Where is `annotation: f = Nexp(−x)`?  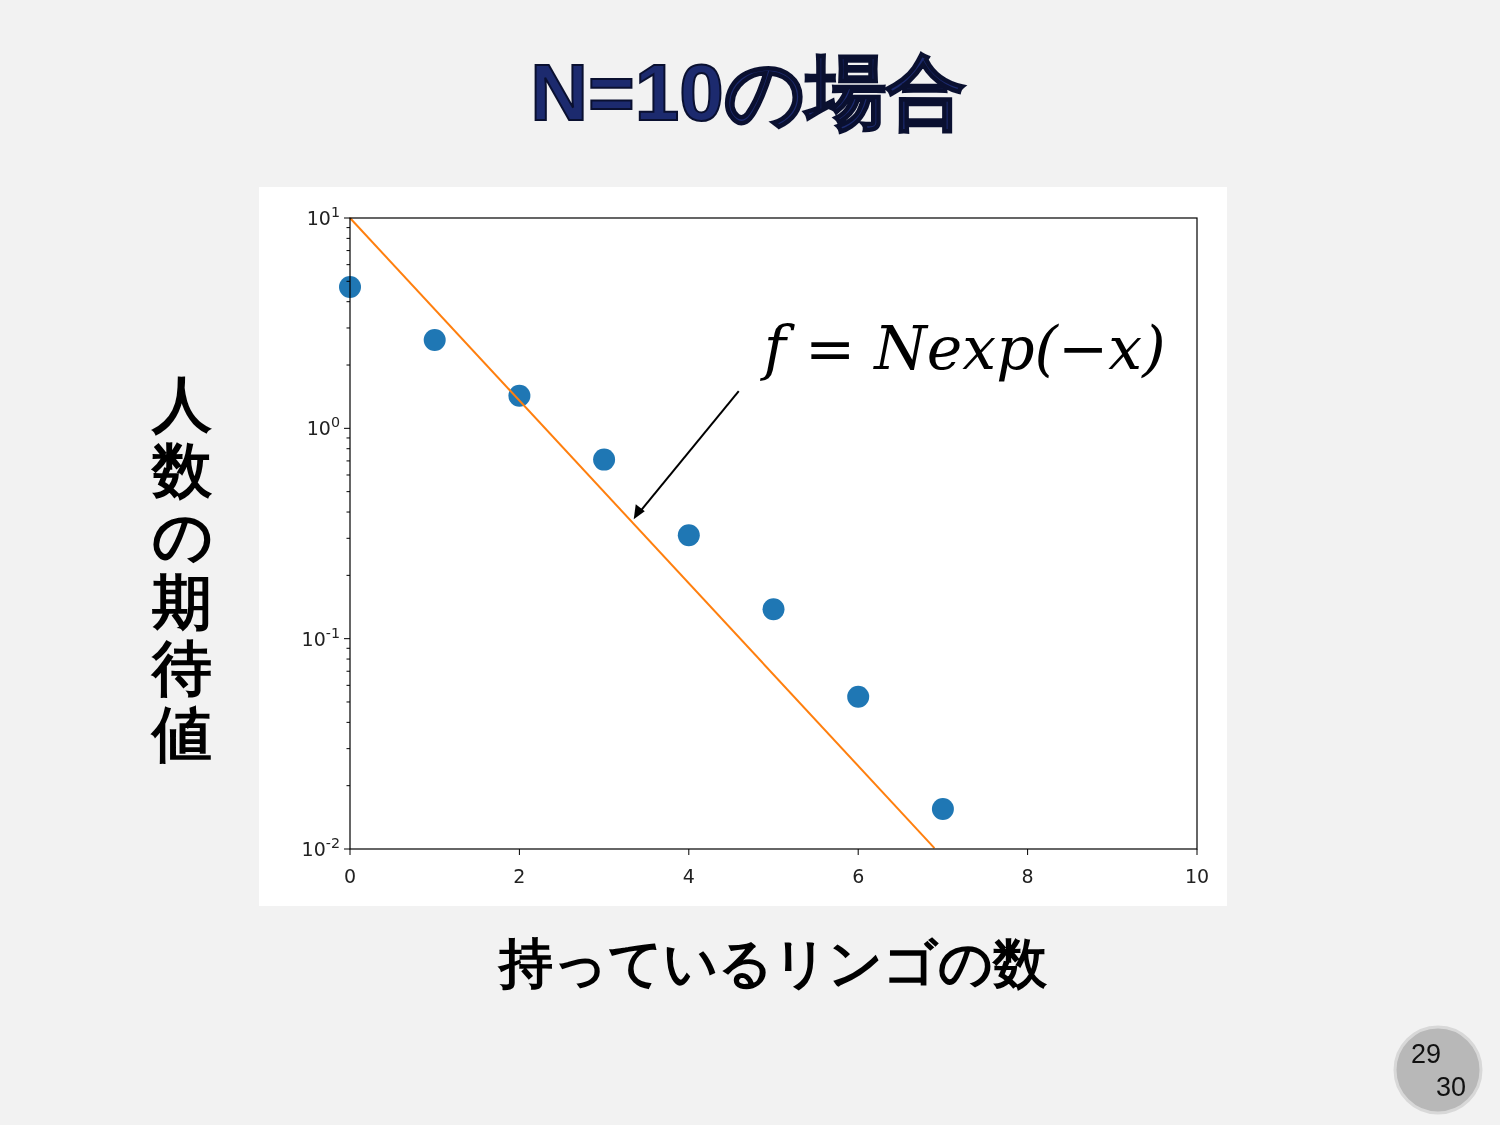 annotation: f = Nexp(−x) is located at coordinates (962, 348).